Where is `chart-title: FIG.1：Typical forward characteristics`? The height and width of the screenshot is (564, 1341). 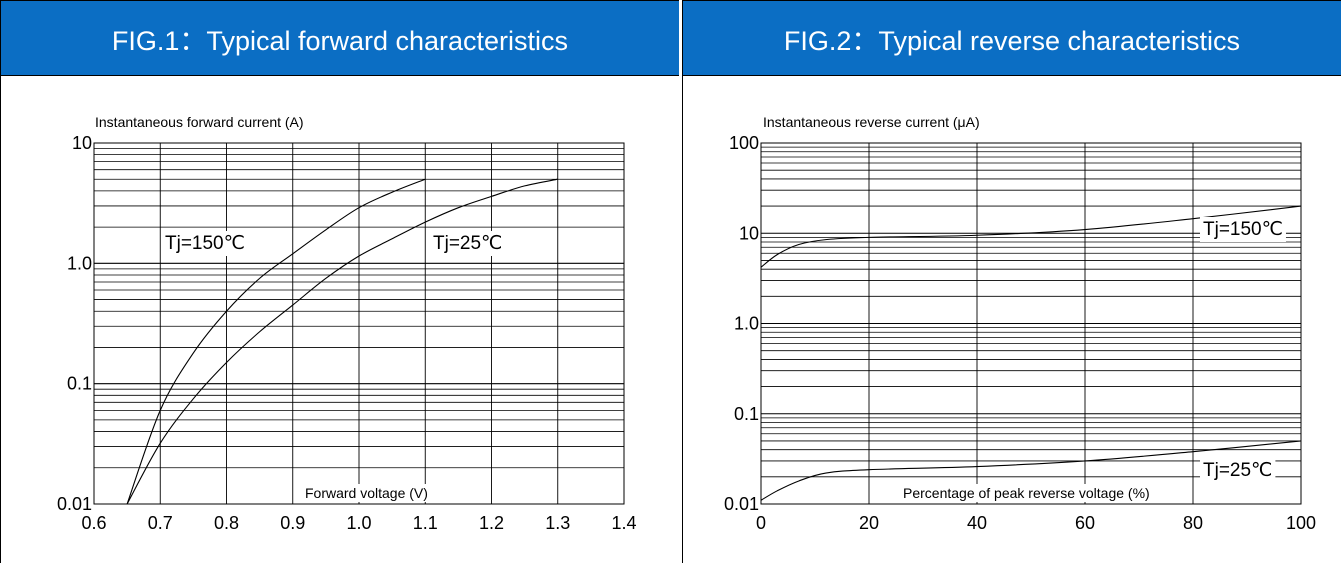 chart-title: FIG.1：Typical forward characteristics is located at coordinates (340, 38).